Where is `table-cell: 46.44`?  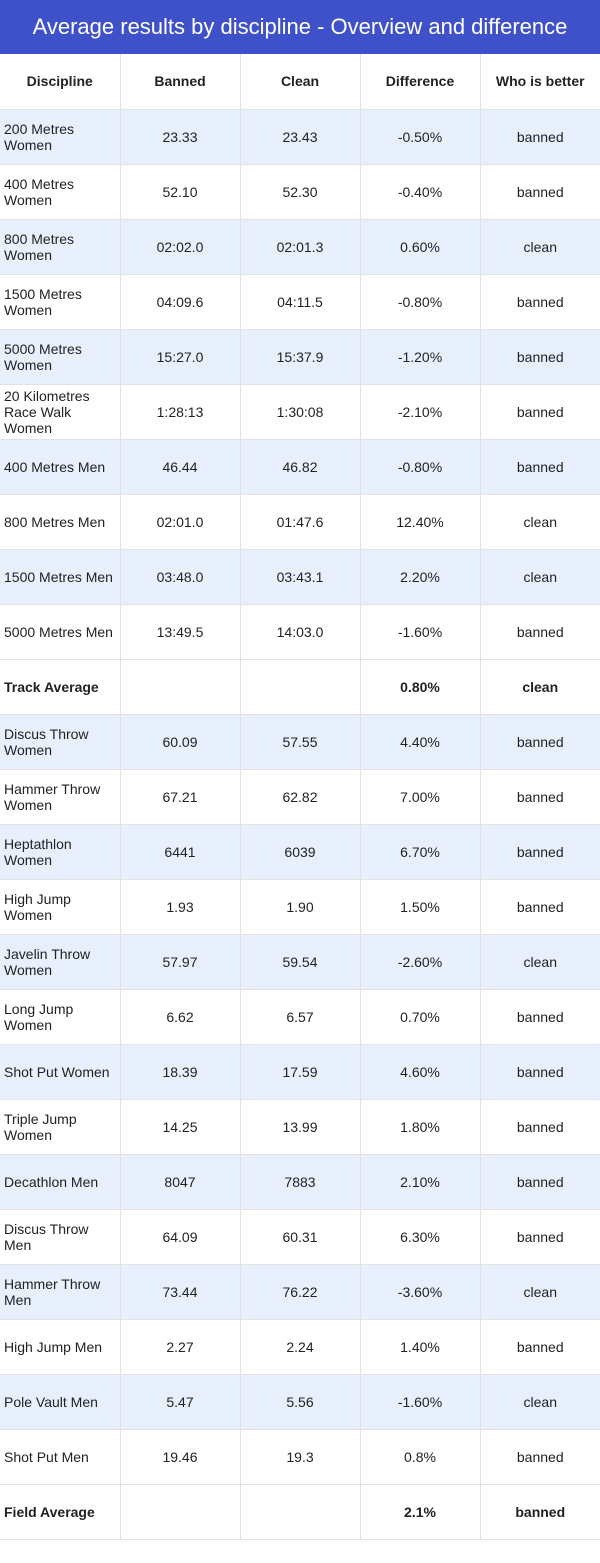
table-cell: 46.44 is located at coordinates (180, 467).